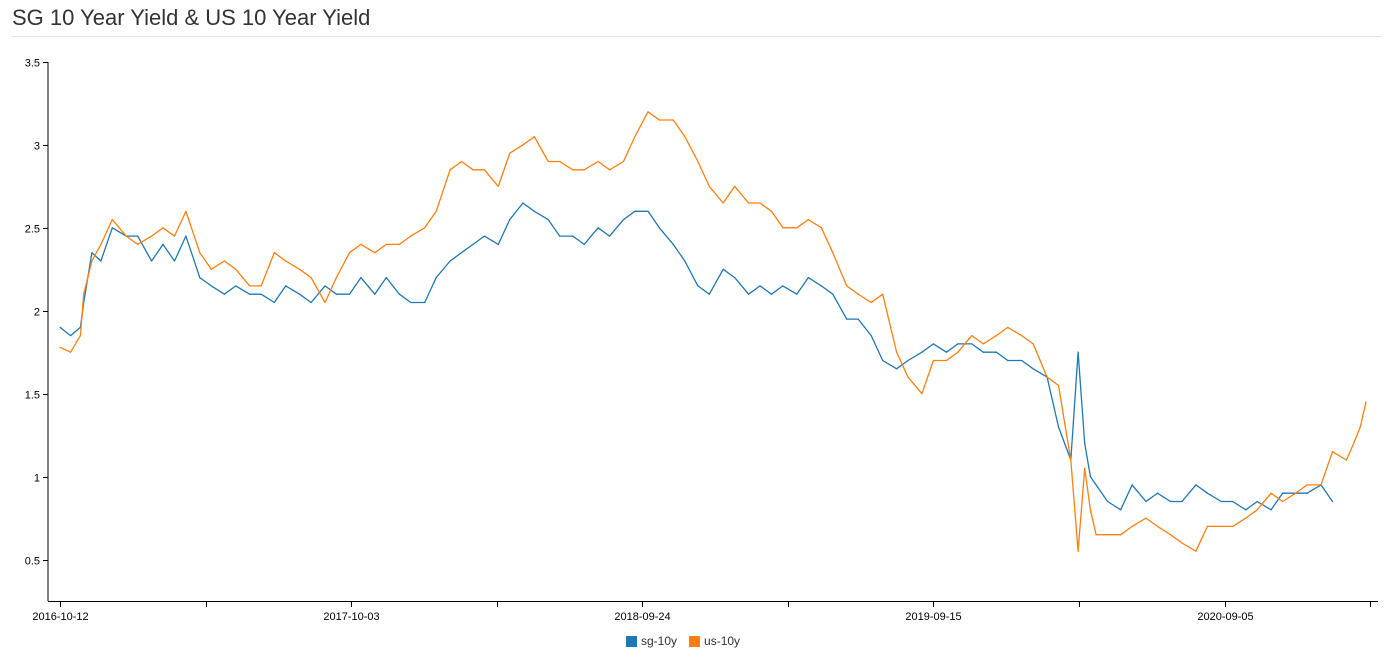 The width and height of the screenshot is (1394, 662). What do you see at coordinates (659, 641) in the screenshot?
I see `legend-label-sg: sg-10y` at bounding box center [659, 641].